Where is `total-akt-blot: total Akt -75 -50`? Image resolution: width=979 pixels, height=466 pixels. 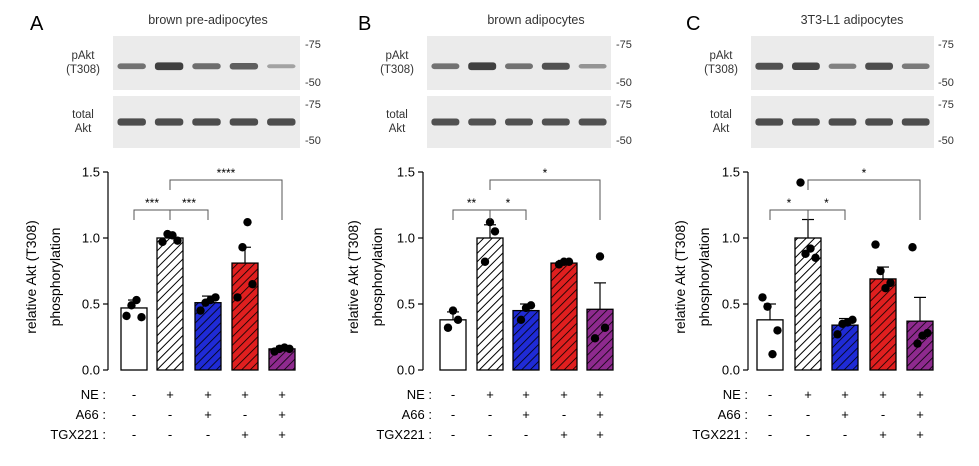 total-akt-blot: total Akt -75 -50 is located at coordinates (832, 122).